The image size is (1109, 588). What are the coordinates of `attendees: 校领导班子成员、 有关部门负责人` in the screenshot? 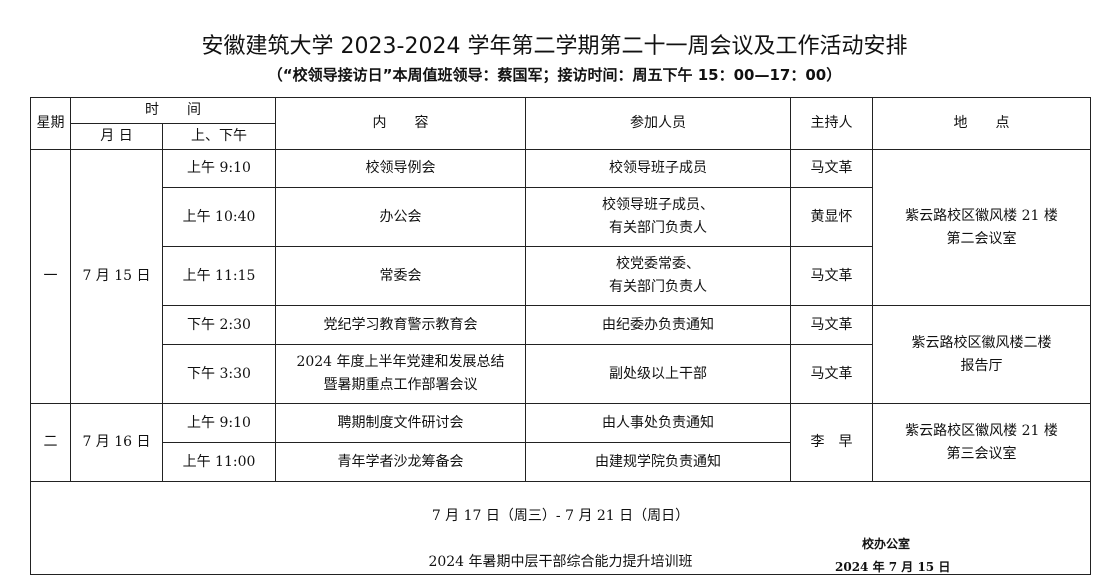 It's located at (658, 217).